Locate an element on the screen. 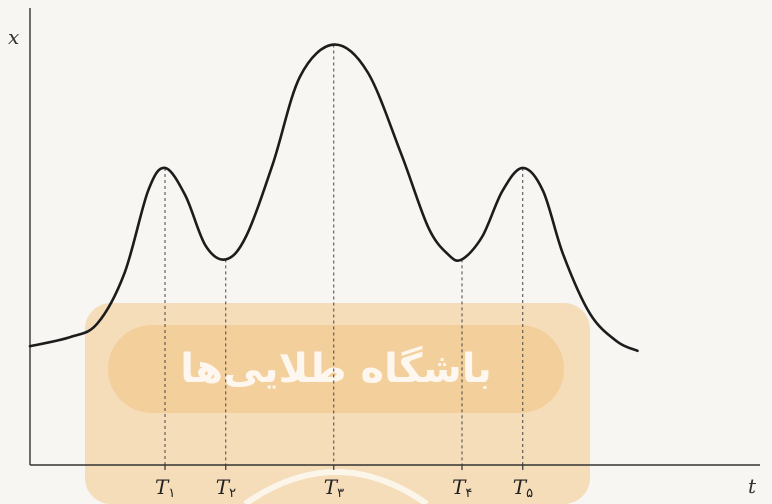  y-axis-label: x is located at coordinates (13, 37).